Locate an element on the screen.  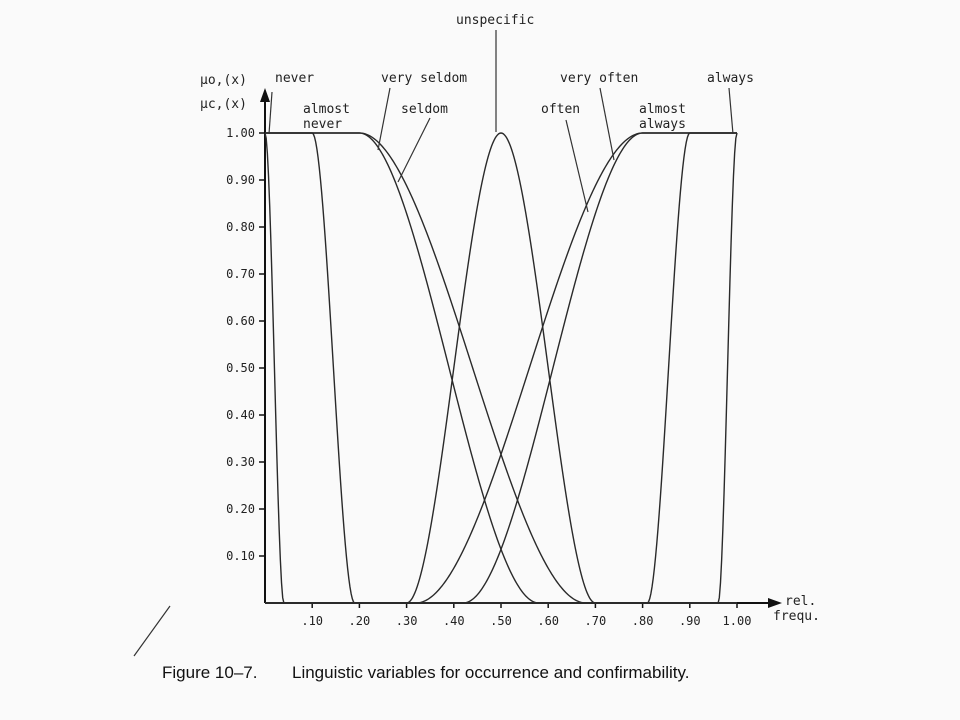
x-tick-label: .60 is located at coordinates (548, 621).